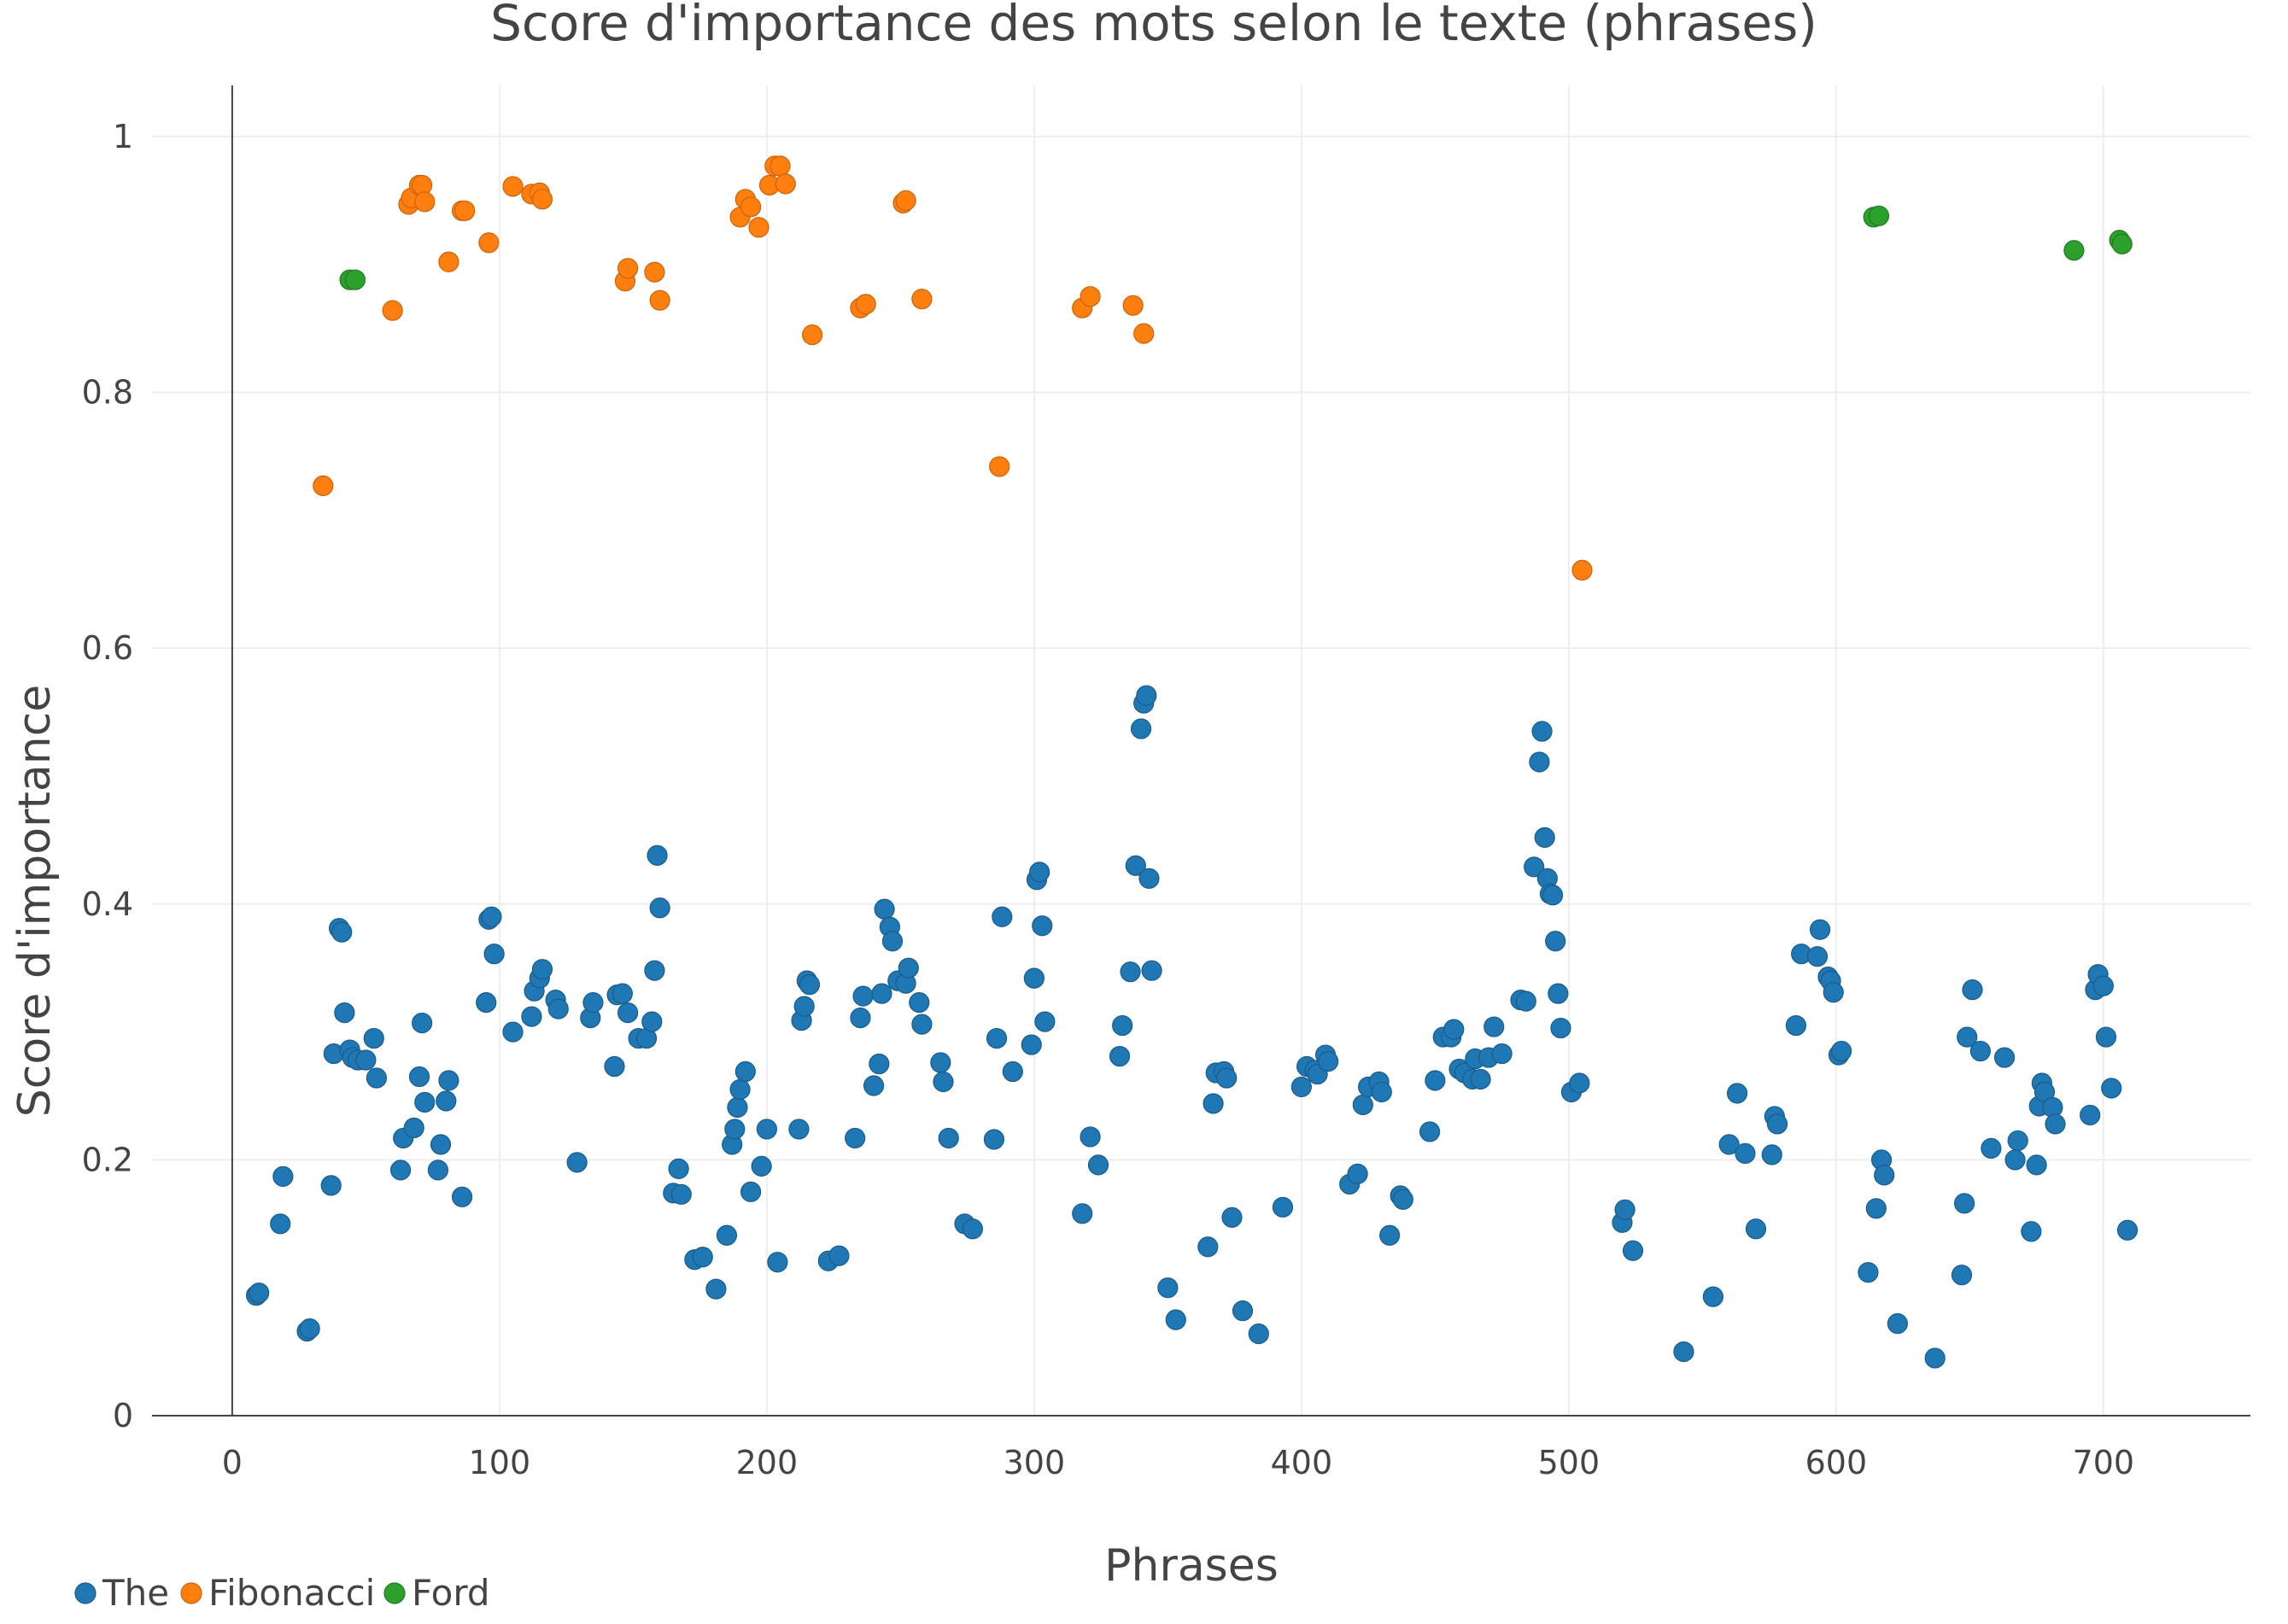  Describe the element at coordinates (1236, 248) in the screenshot. I see `series-ford` at that location.